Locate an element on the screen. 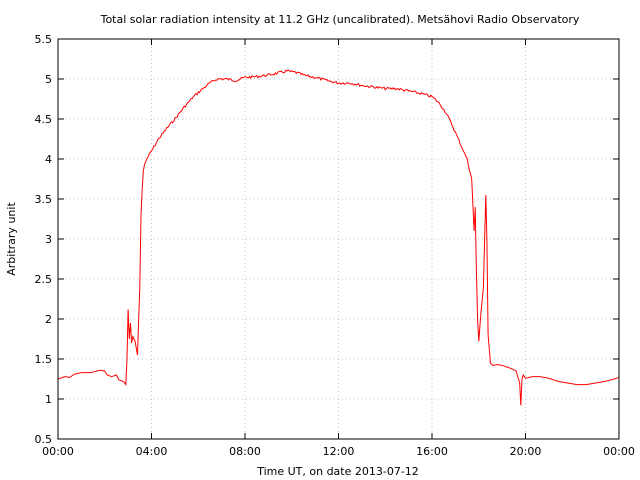 The image size is (640, 480). y-tick-label: 5.5 is located at coordinates (44, 39).